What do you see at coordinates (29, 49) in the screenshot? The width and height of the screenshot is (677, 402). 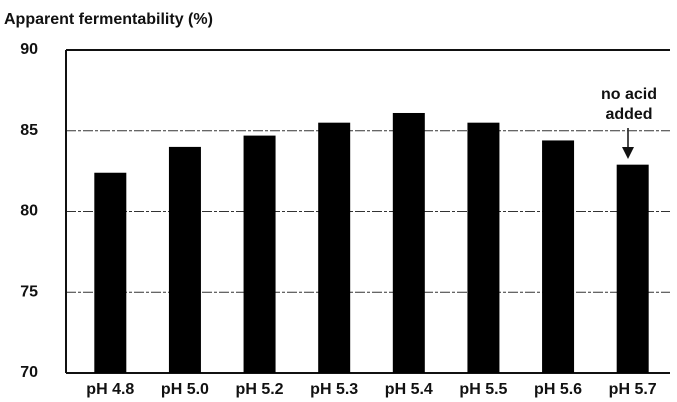 I see `y-tick-label: 90` at bounding box center [29, 49].